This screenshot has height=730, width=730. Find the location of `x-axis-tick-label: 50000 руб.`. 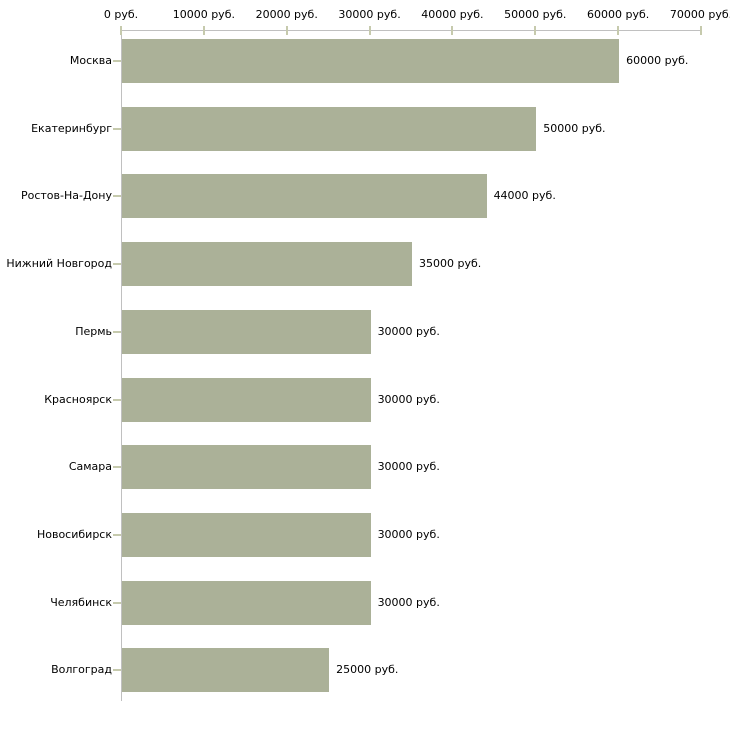

x-axis-tick-label: 50000 руб. is located at coordinates (535, 14).